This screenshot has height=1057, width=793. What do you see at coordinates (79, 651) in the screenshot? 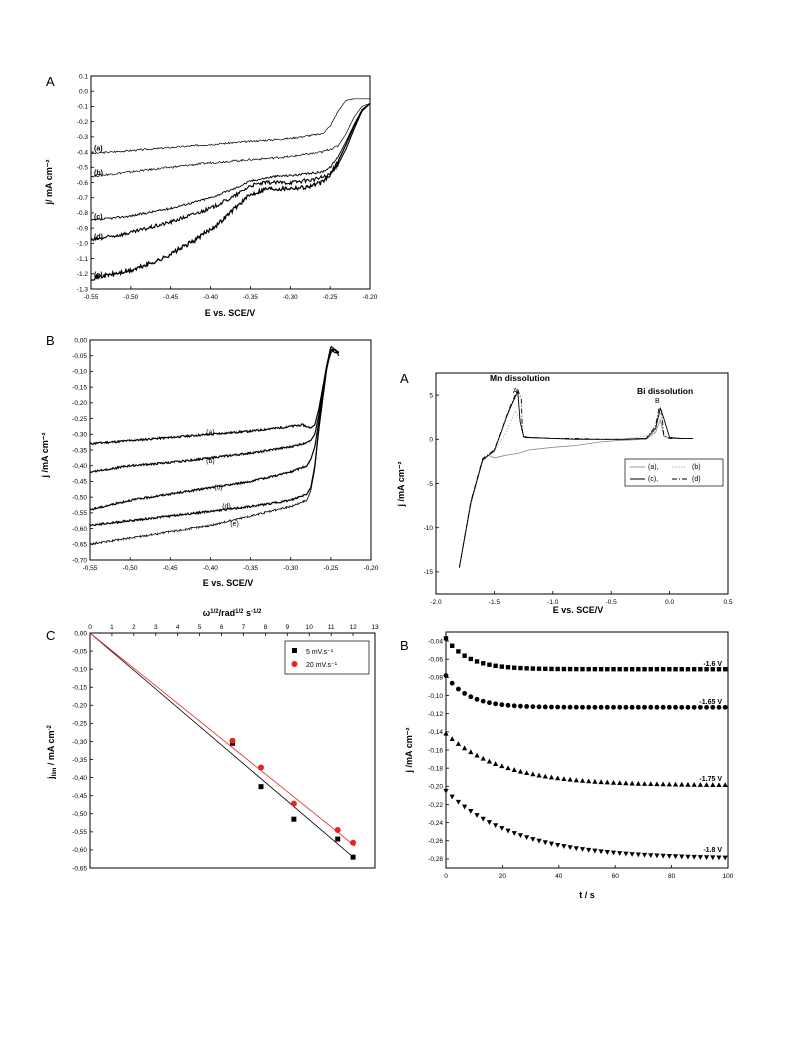
I see `y-tick-label: -0,05` at bounding box center [79, 651].